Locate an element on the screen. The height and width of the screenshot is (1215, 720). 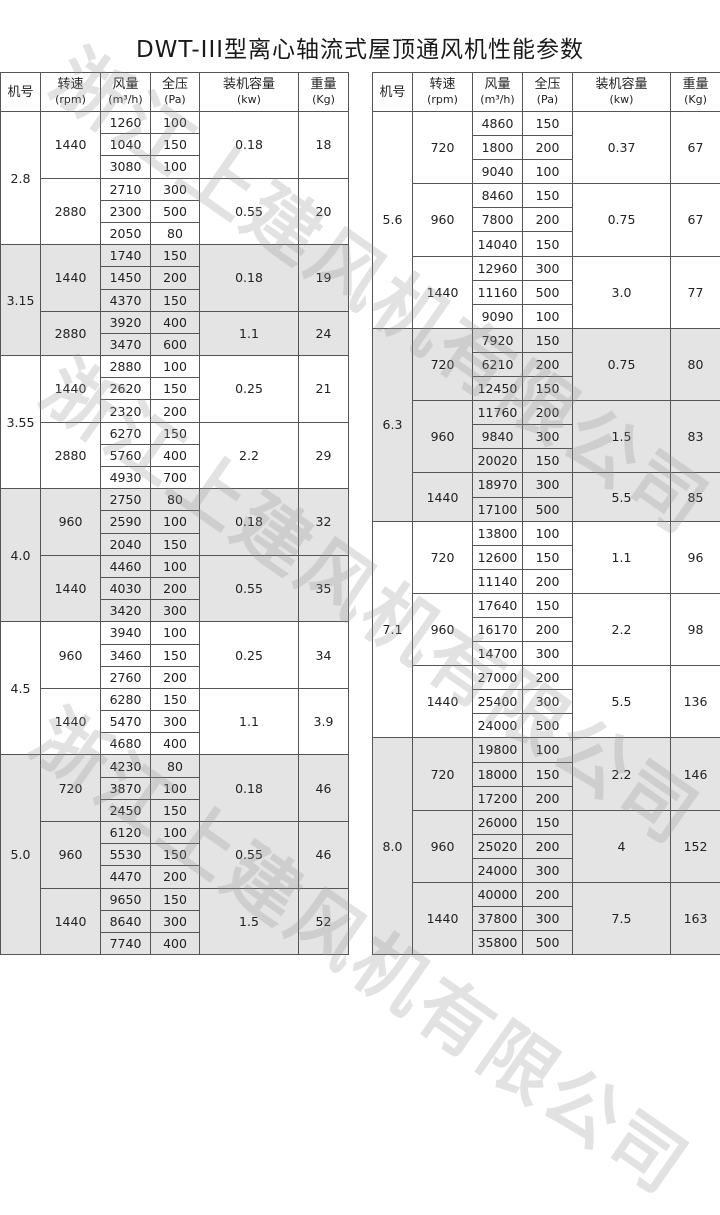
header-label: 转速 is located at coordinates (70, 84).